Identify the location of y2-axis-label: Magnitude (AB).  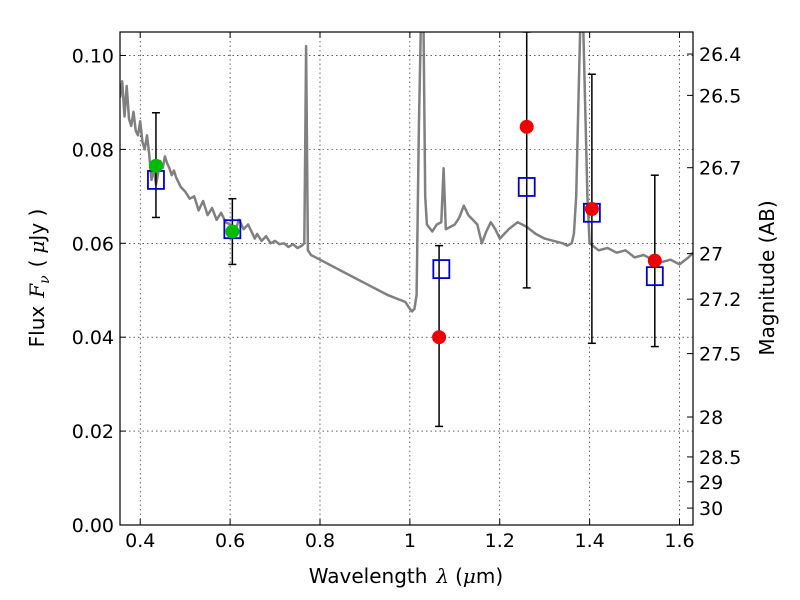
(767, 277).